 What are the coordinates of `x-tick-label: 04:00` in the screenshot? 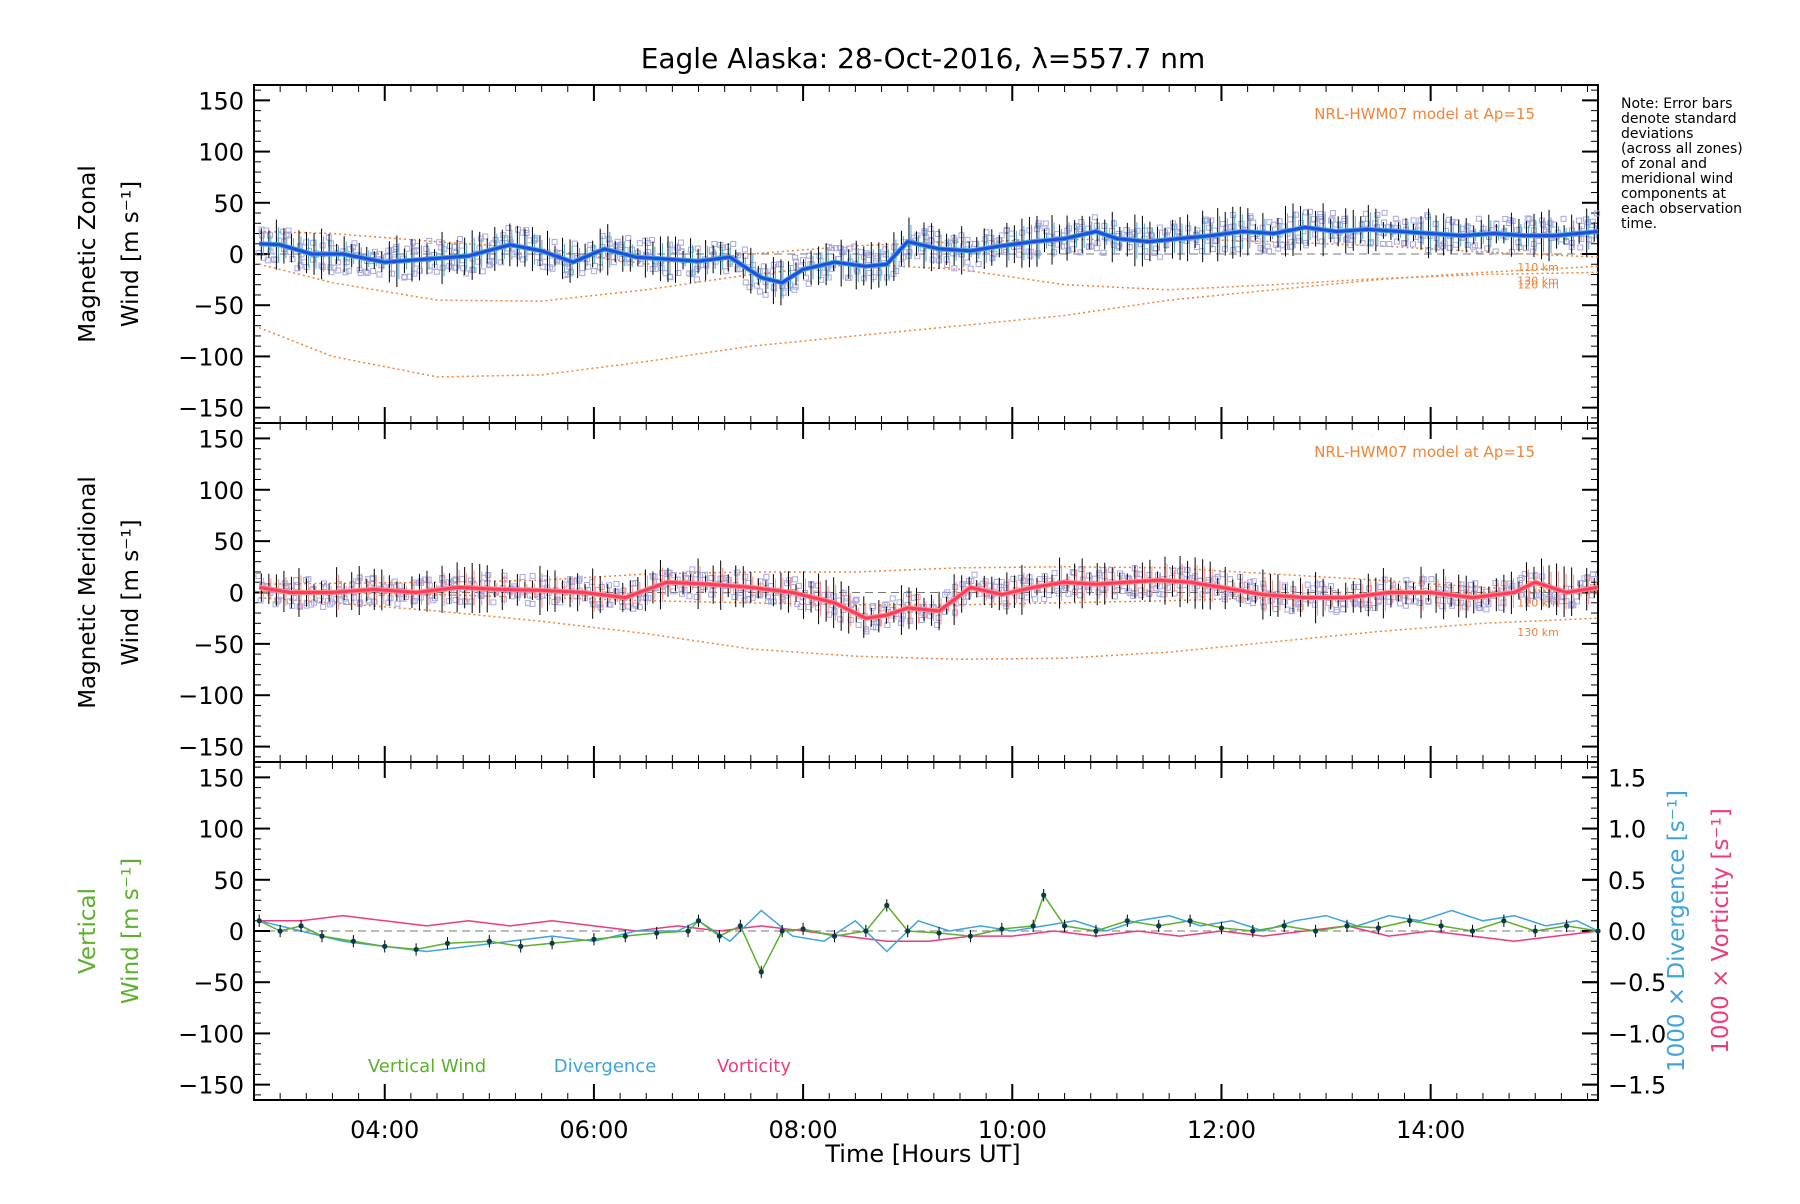 It's located at (384, 1130).